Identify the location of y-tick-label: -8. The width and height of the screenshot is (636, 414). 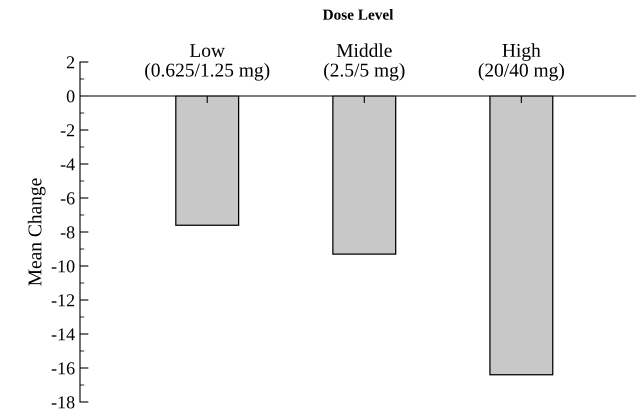
(67, 232).